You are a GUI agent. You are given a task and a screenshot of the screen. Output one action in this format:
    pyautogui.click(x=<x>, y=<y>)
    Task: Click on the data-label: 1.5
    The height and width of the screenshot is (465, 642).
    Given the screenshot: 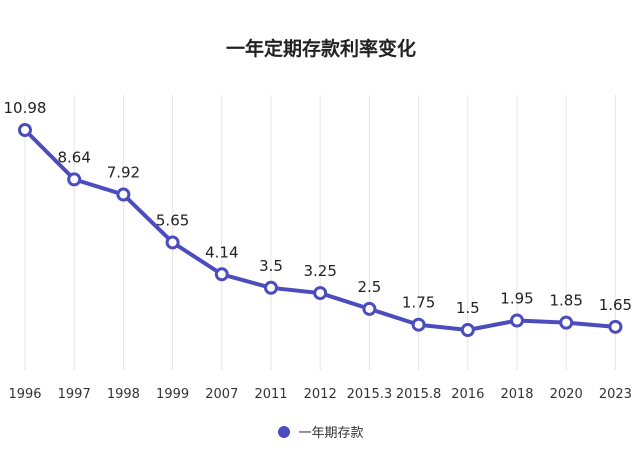 What is the action you would take?
    pyautogui.click(x=468, y=308)
    